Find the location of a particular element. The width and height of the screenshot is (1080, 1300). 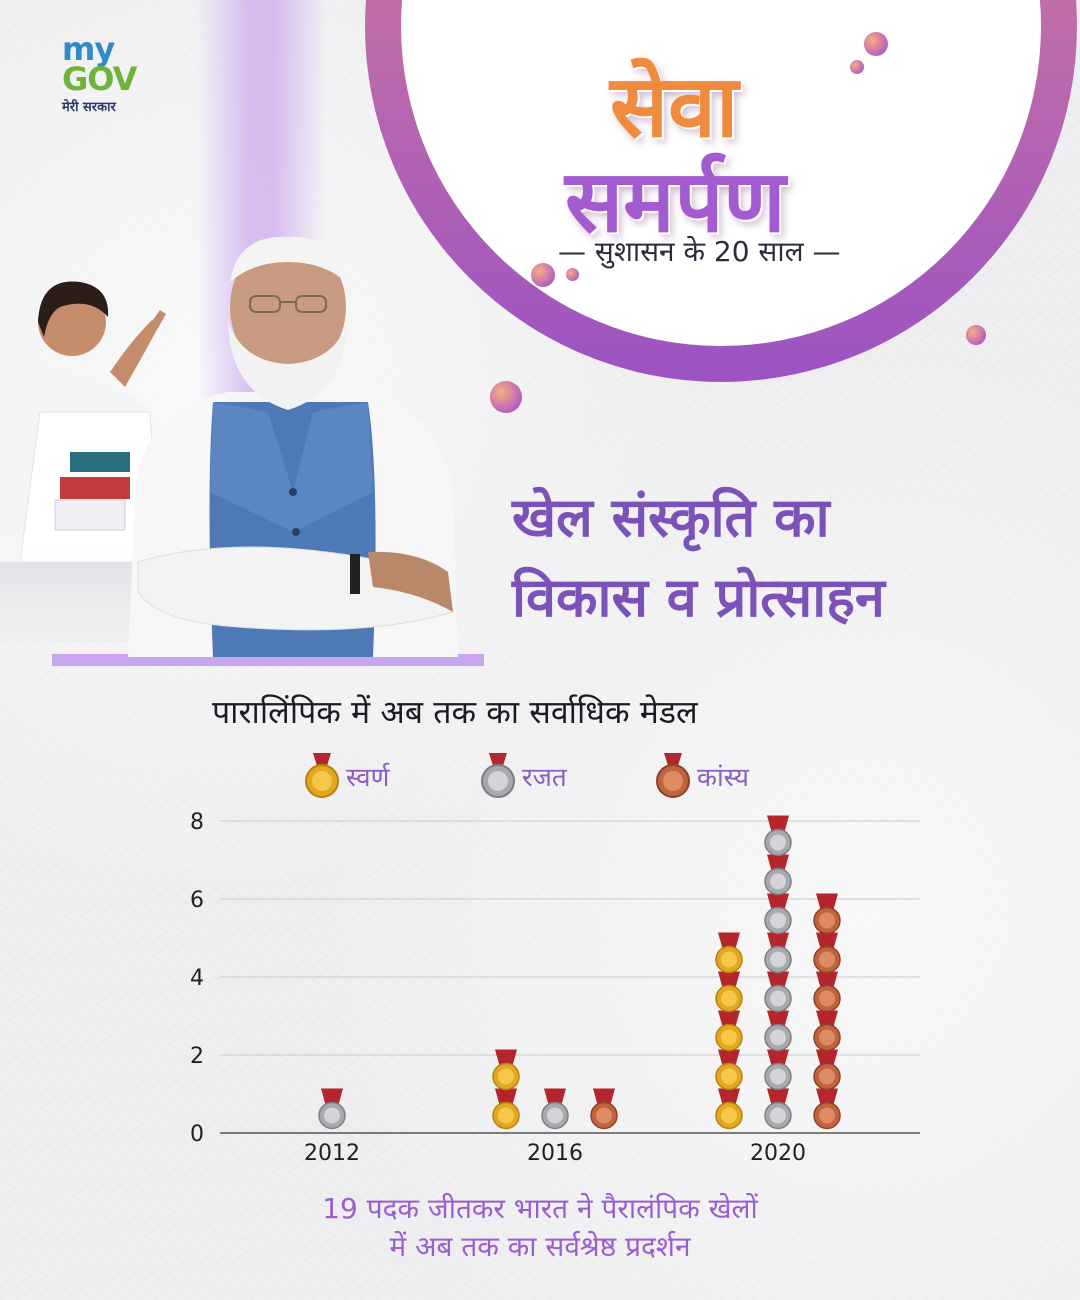

logo-gov-text: GOV is located at coordinates (99, 79).